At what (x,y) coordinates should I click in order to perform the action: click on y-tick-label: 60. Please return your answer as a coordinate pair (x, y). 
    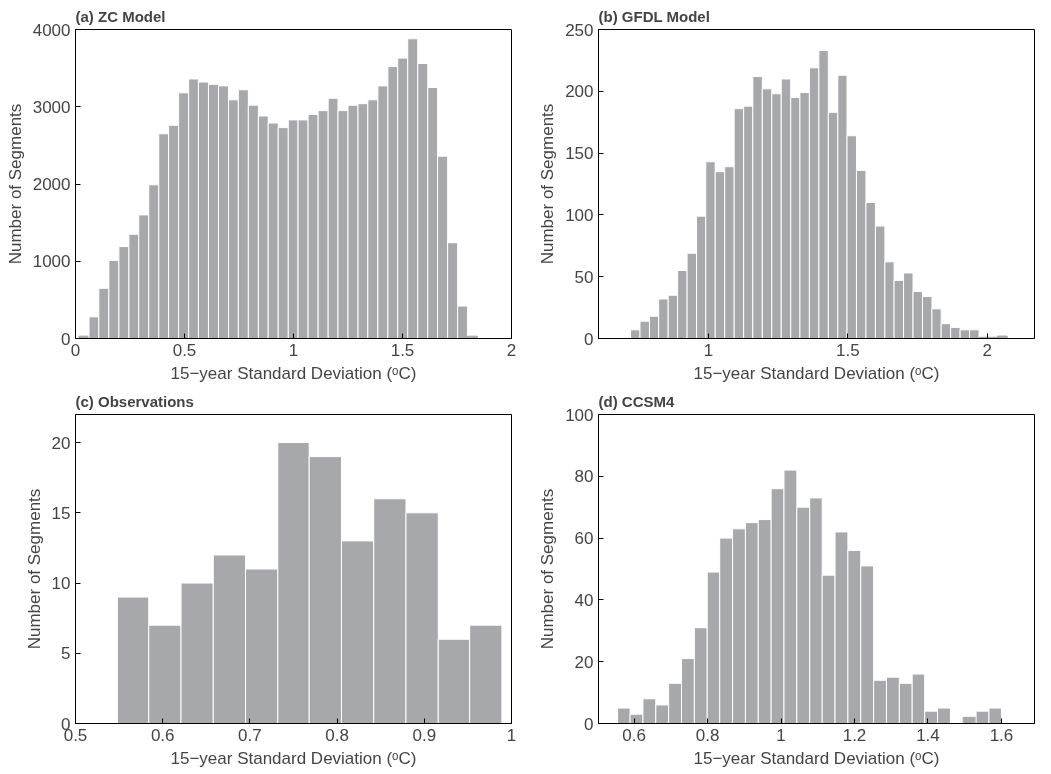
    Looking at the image, I should click on (584, 539).